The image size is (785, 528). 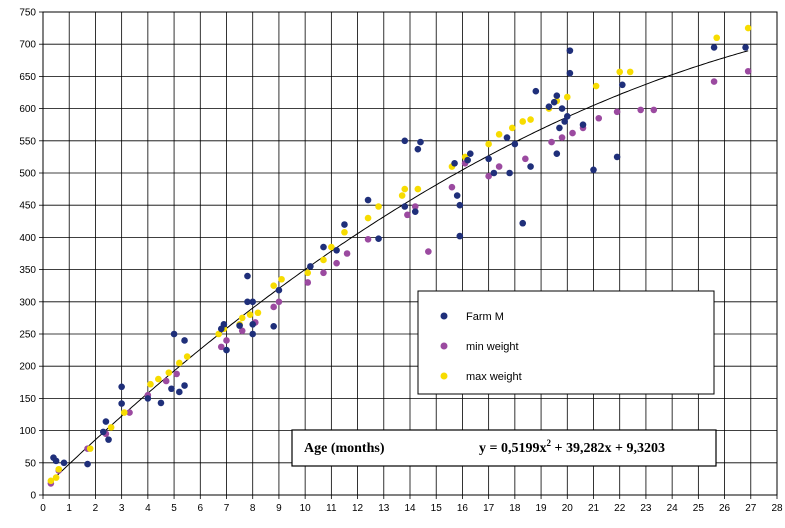 I want to click on x-tick-label: 3, so click(x=122, y=508).